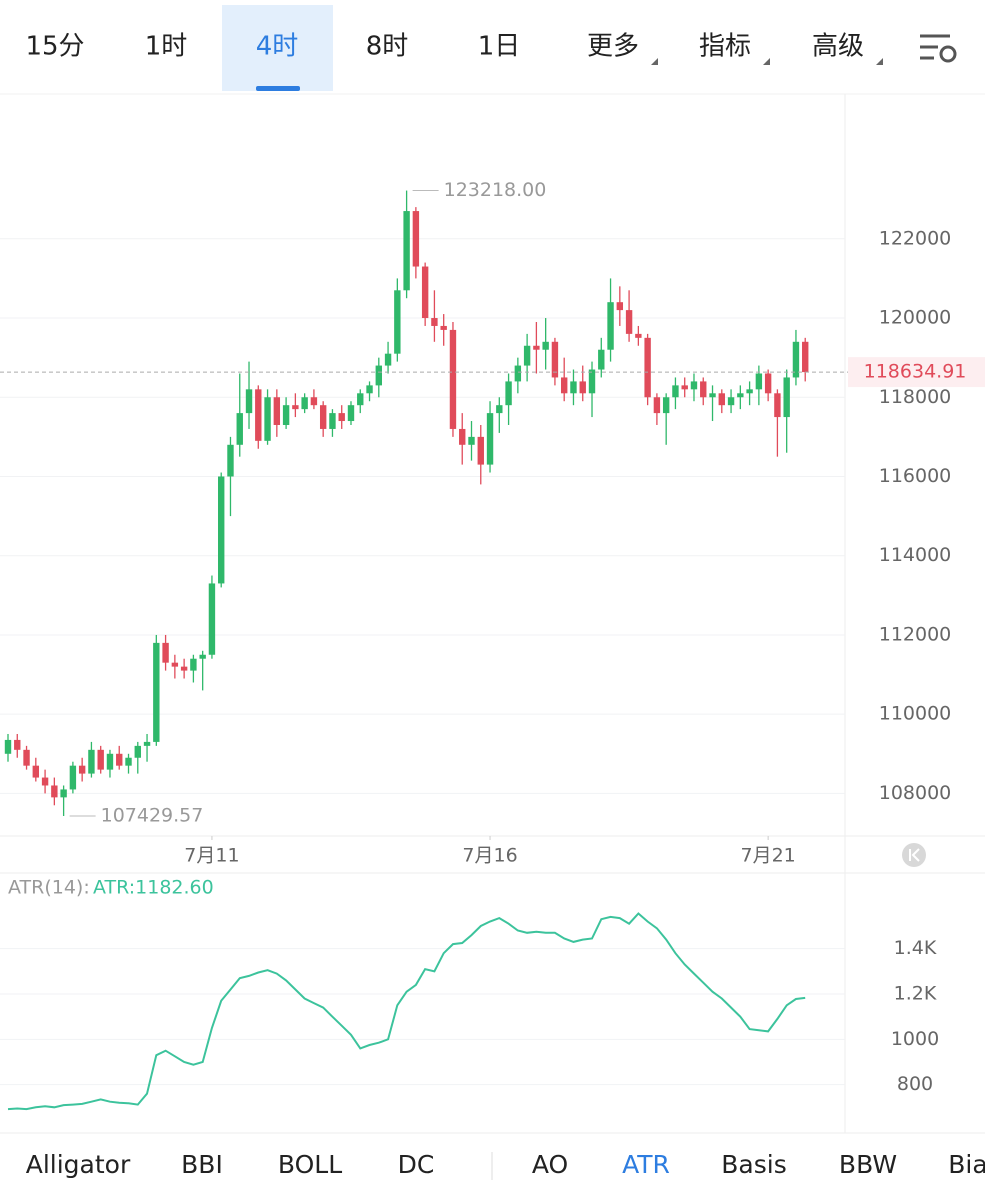 The height and width of the screenshot is (1200, 985). I want to click on y-tick-label: 110000, so click(915, 714).